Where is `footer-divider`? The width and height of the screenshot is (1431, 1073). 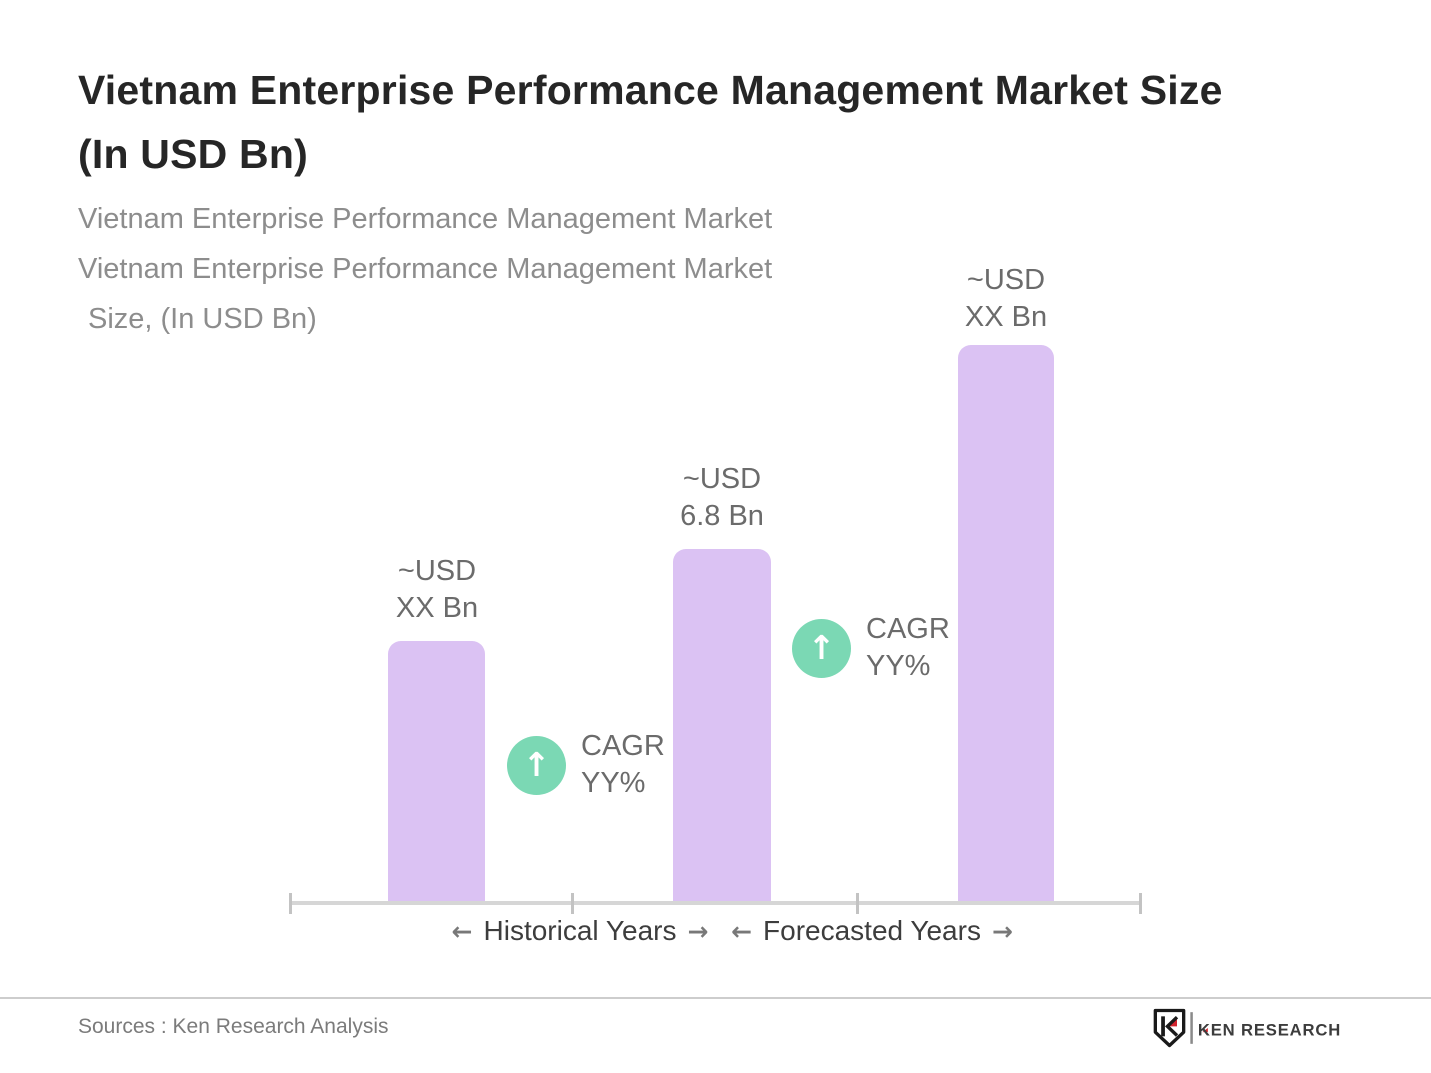 footer-divider is located at coordinates (715, 998).